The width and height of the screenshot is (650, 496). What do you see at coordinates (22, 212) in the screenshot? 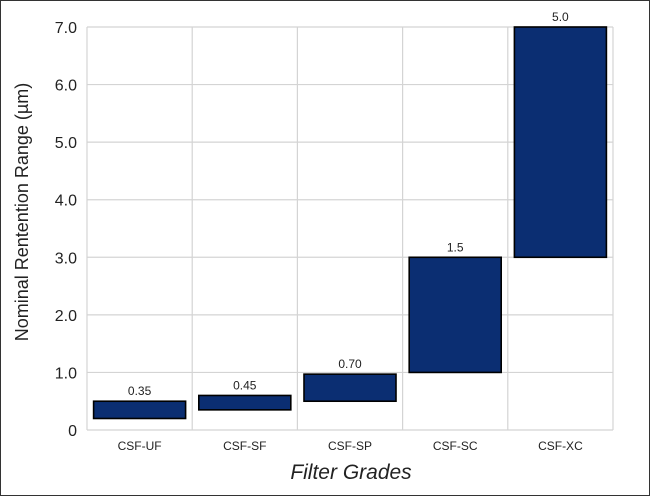
I see `y-axis-label: Nominal Rentention Range (µm)` at bounding box center [22, 212].